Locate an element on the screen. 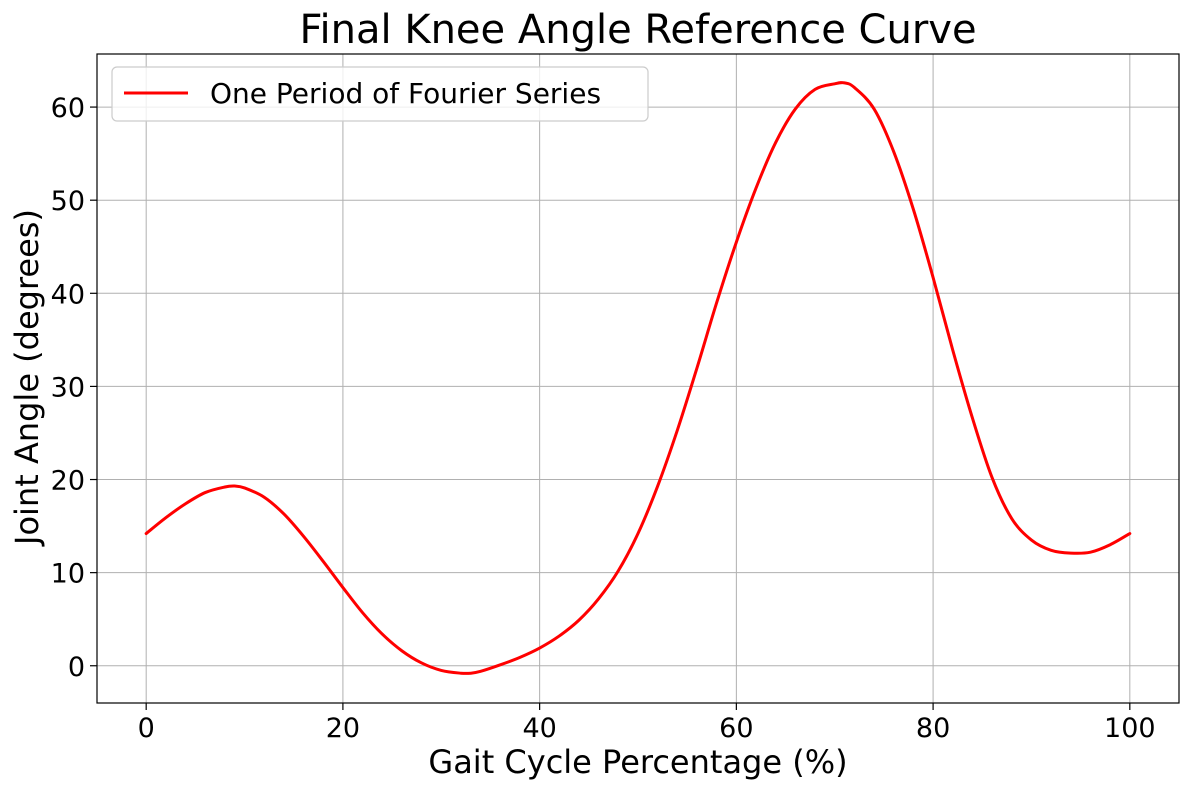 Image resolution: width=1189 pixels, height=790 pixels. y-tick-label: 10 is located at coordinates (68, 574).